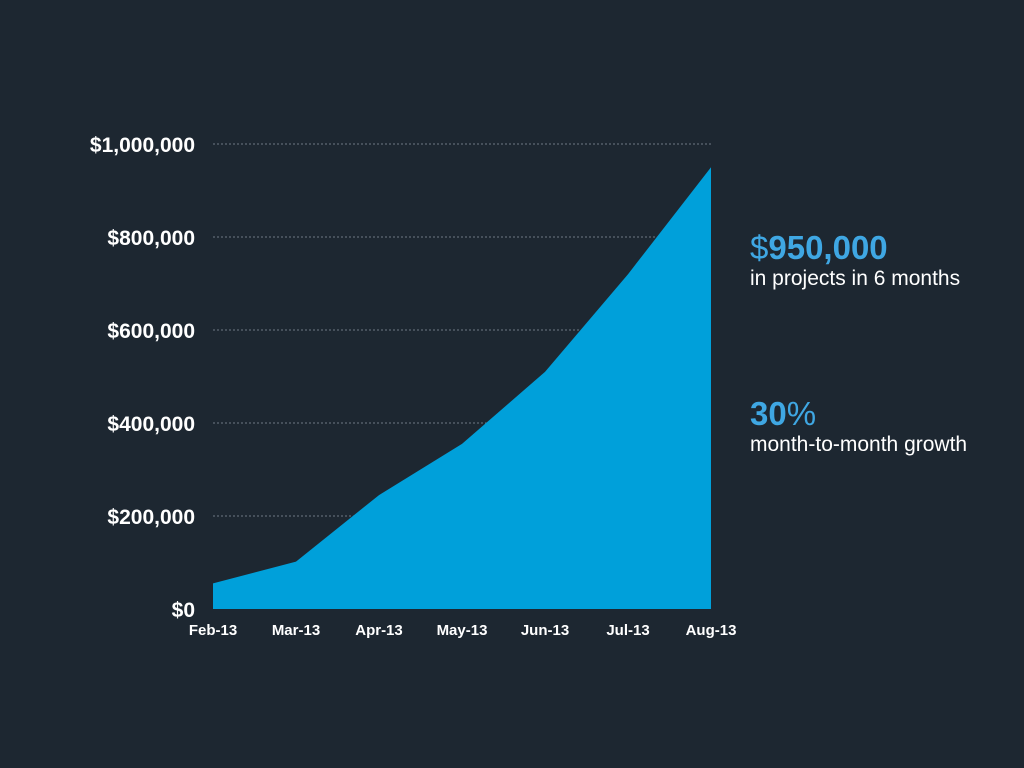 Image resolution: width=1024 pixels, height=768 pixels. I want to click on x-tick-label: May-13, so click(462, 630).